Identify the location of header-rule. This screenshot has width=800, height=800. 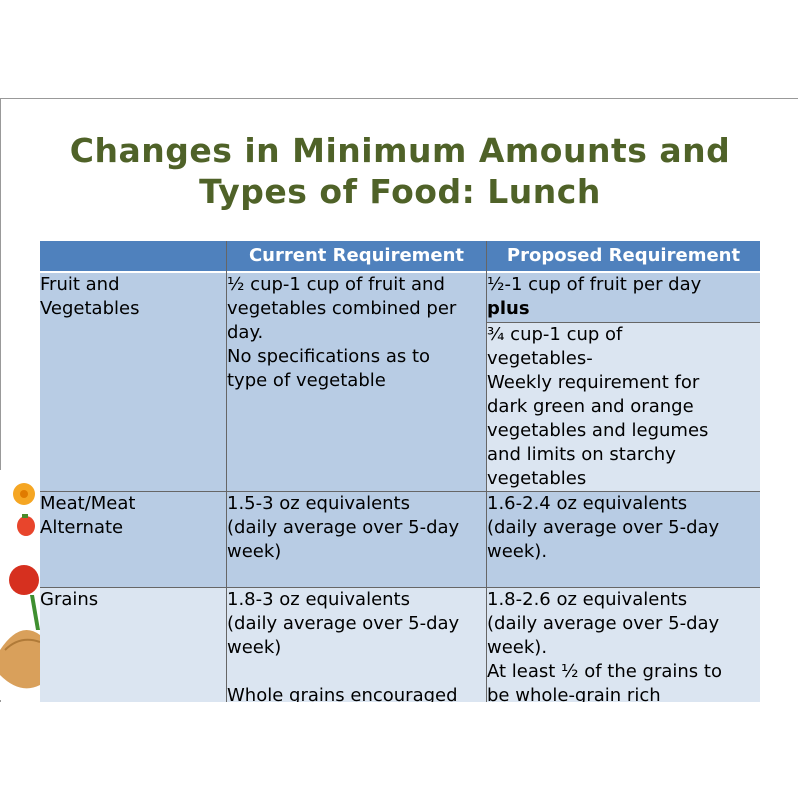
(400, 272).